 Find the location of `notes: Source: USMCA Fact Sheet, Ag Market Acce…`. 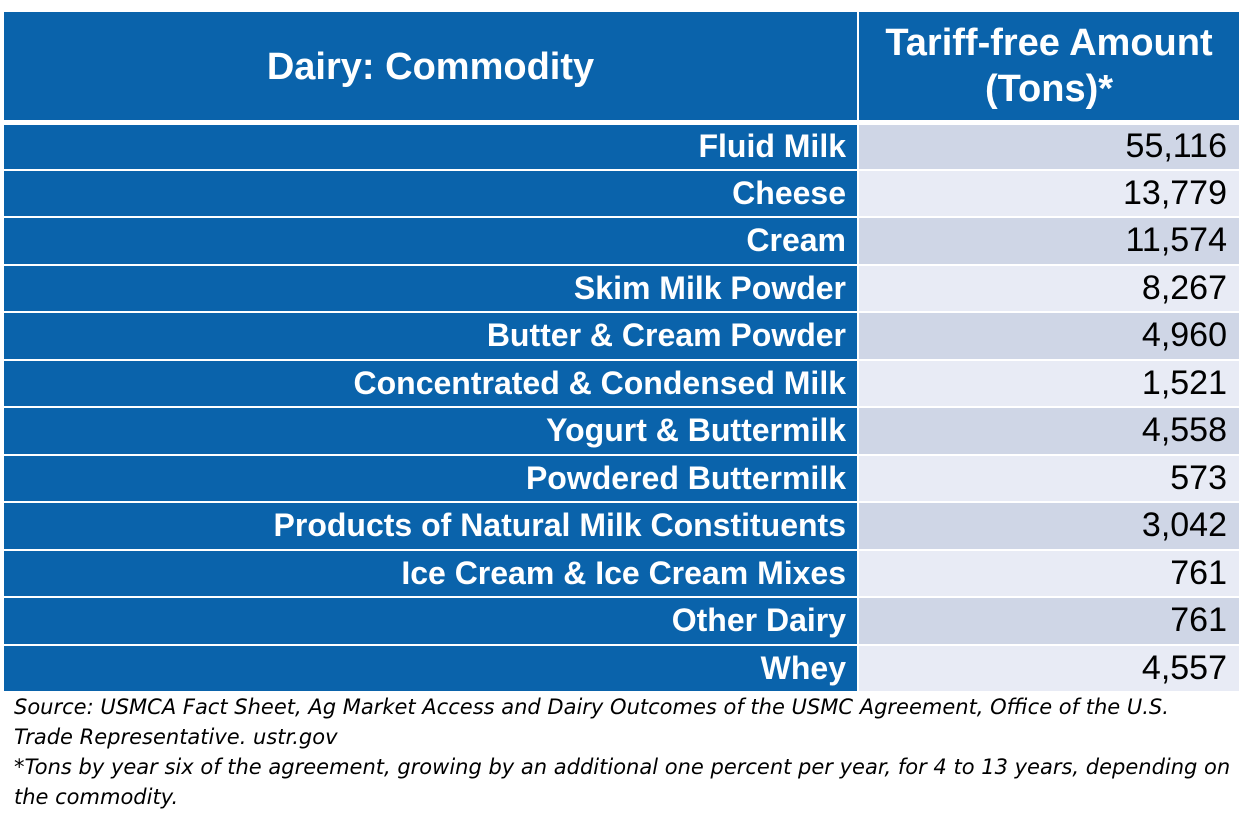

notes: Source: USMCA Fact Sheet, Ag Market Acce… is located at coordinates (624, 752).